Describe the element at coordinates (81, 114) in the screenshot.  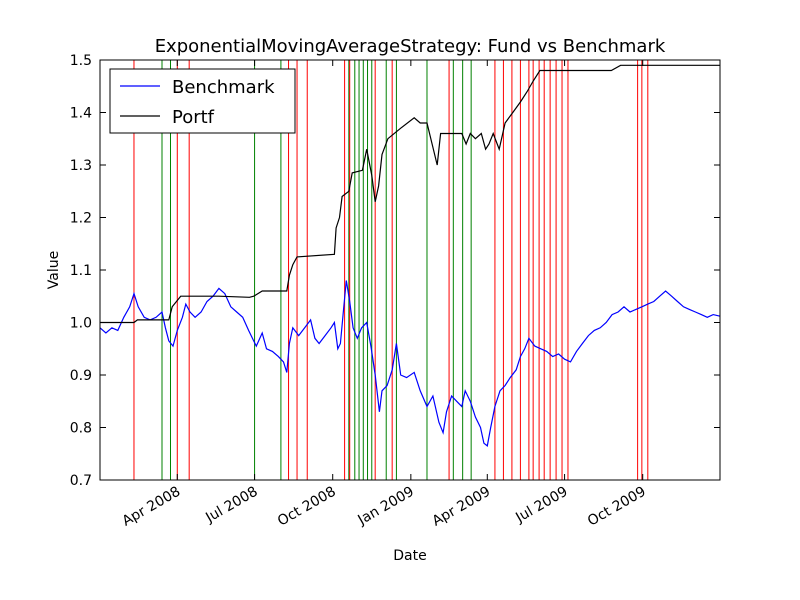
I see `y-tick-label: 1.4` at that location.